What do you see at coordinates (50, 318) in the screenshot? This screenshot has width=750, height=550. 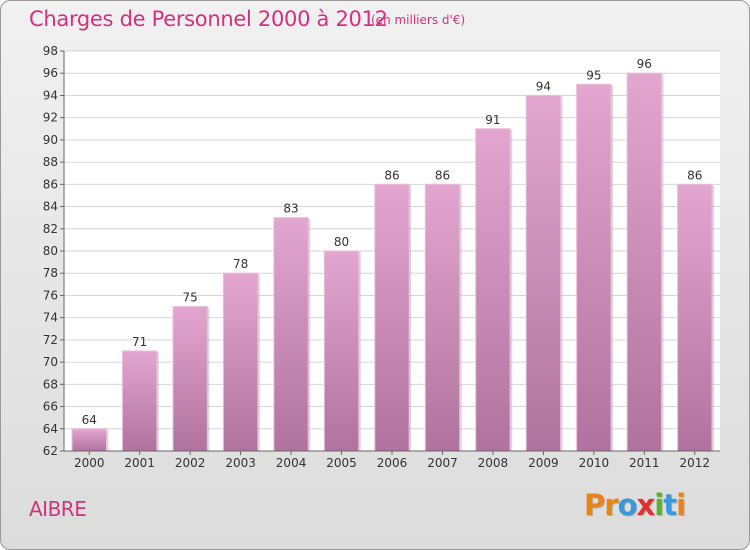 I see `y-tick-label: 74` at bounding box center [50, 318].